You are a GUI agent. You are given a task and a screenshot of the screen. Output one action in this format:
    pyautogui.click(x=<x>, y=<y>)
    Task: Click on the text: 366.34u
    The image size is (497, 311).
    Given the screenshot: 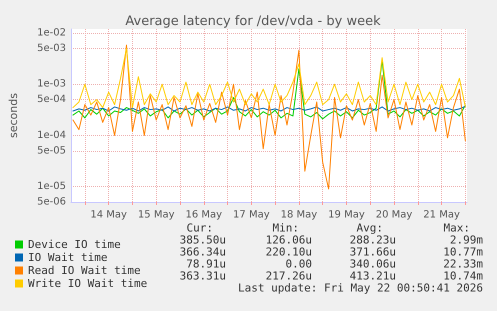 What is the action you would take?
    pyautogui.click(x=203, y=252)
    